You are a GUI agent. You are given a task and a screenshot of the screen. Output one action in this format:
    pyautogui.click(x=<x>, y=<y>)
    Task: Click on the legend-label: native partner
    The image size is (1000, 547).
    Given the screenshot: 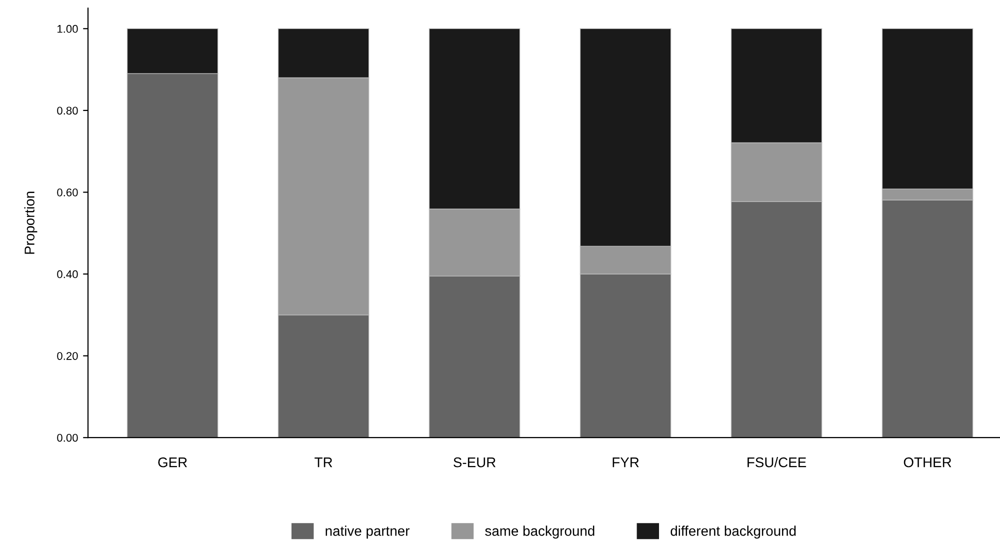 What is the action you would take?
    pyautogui.click(x=368, y=532)
    